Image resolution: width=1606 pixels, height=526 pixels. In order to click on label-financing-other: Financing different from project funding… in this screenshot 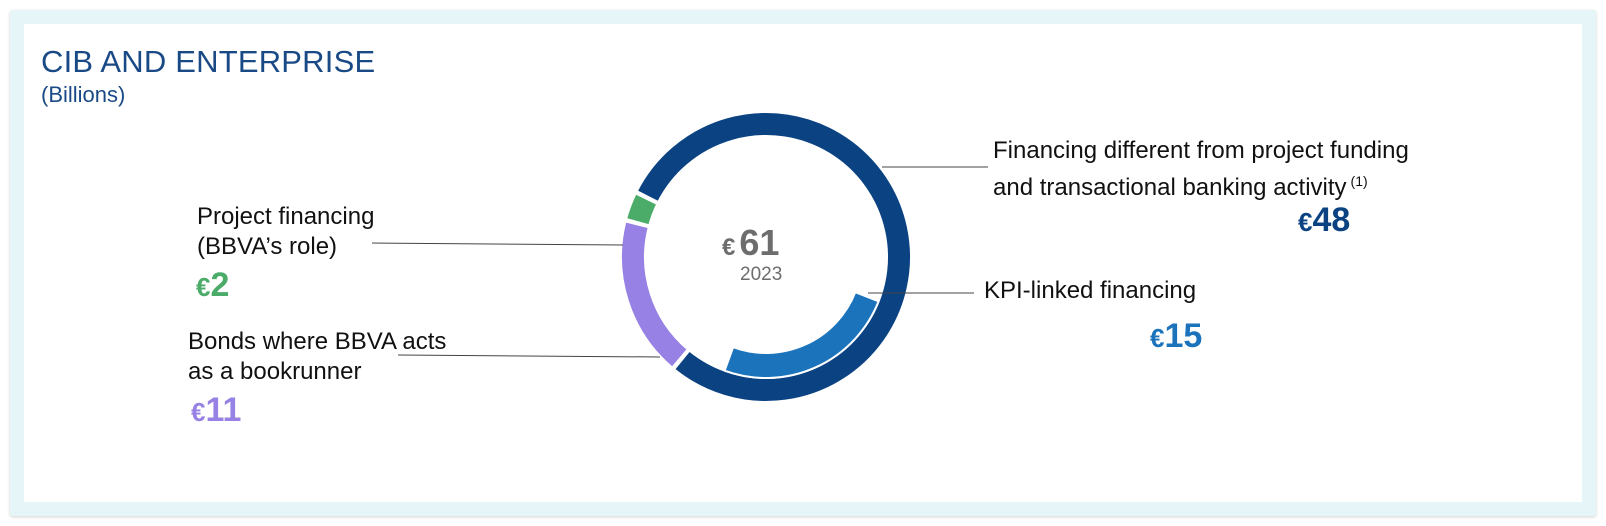, I will do `click(1201, 169)`.